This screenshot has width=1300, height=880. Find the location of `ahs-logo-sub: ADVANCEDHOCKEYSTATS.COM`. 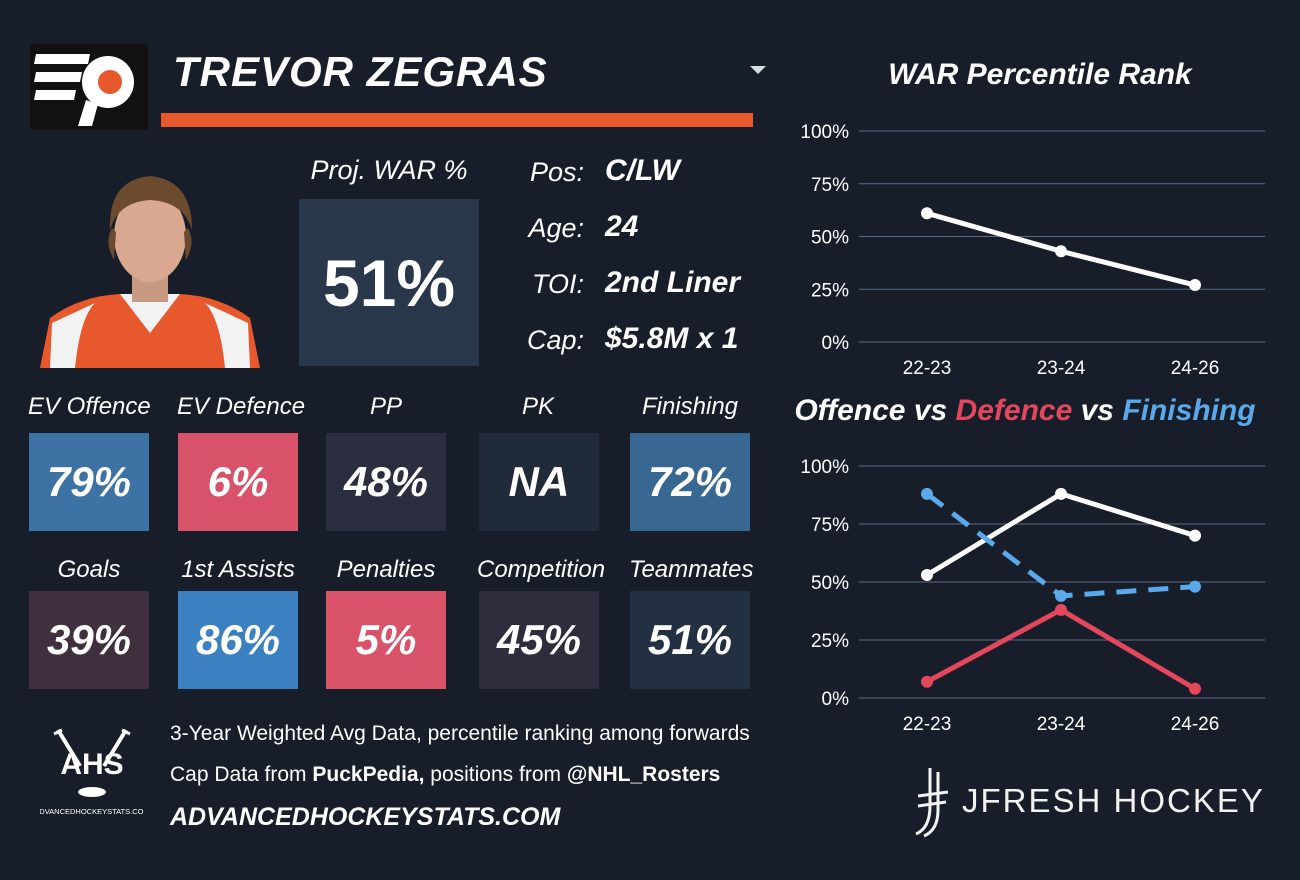

ahs-logo-sub: ADVANCEDHOCKEYSTATS.COM is located at coordinates (92, 811).